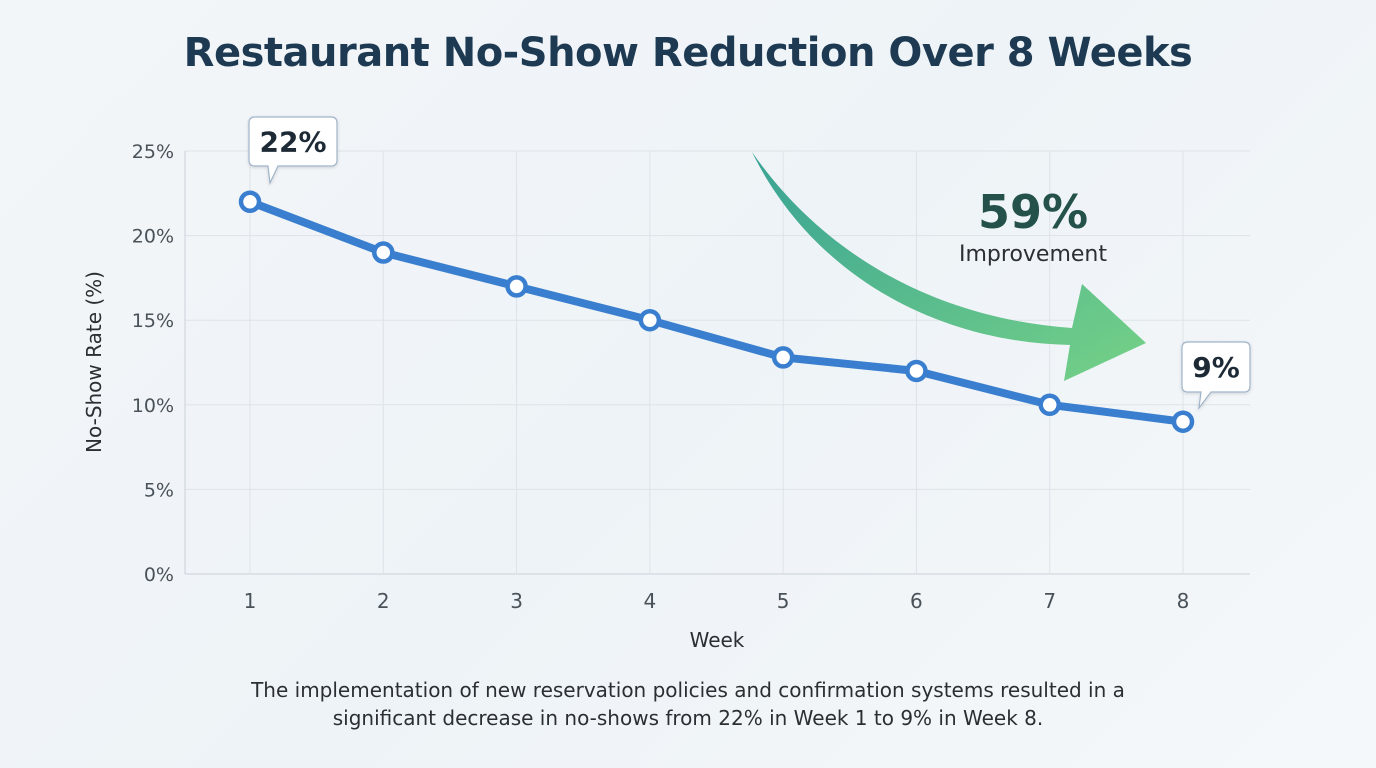 The height and width of the screenshot is (768, 1376). I want to click on y-tick-label: 0%, so click(159, 575).